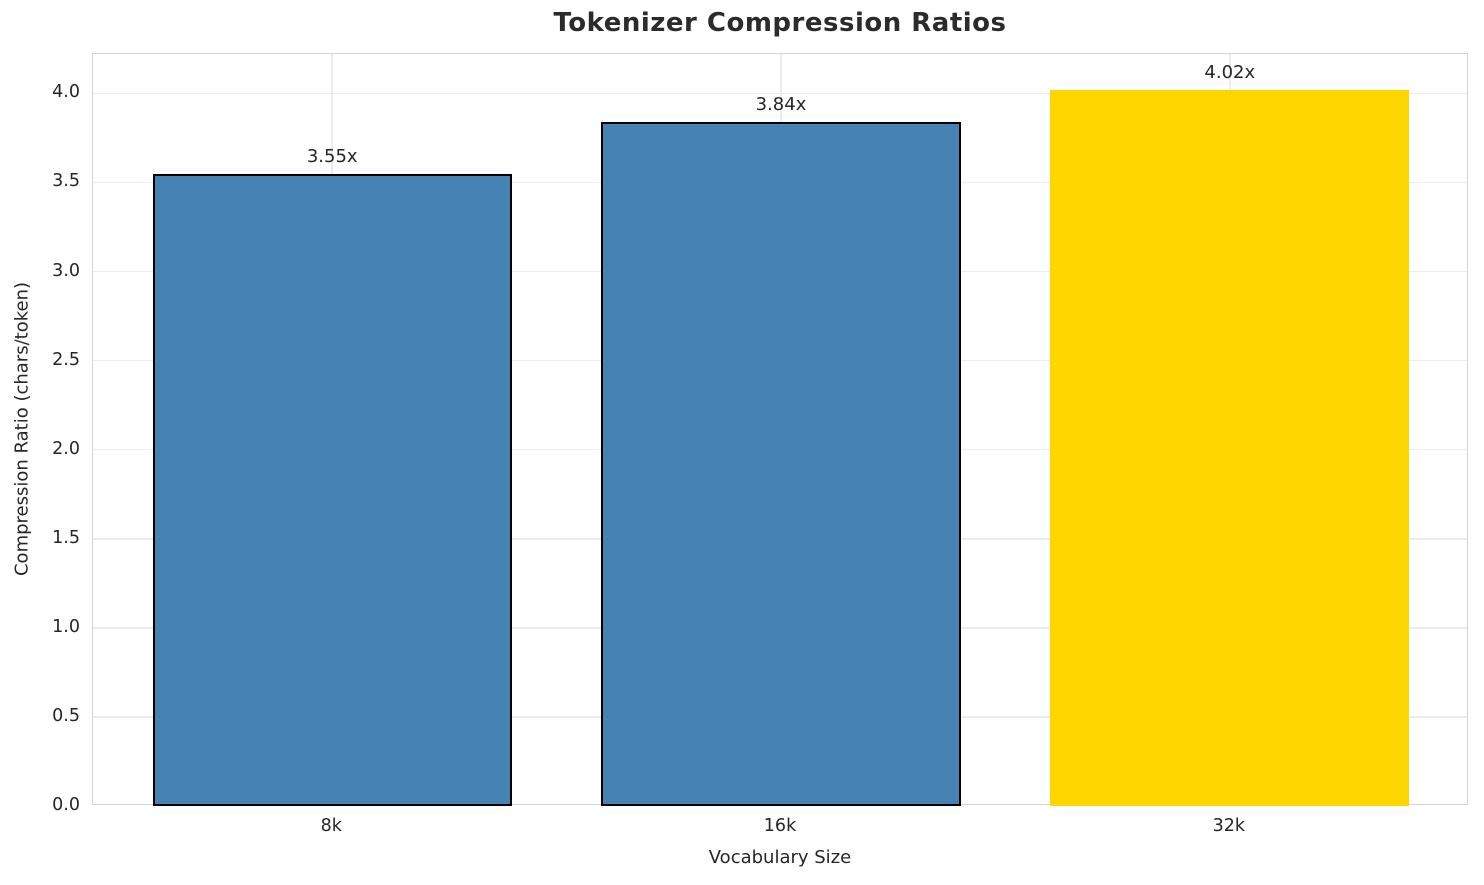 The height and width of the screenshot is (885, 1484). I want to click on bar-value-label: 3.55x, so click(332, 156).